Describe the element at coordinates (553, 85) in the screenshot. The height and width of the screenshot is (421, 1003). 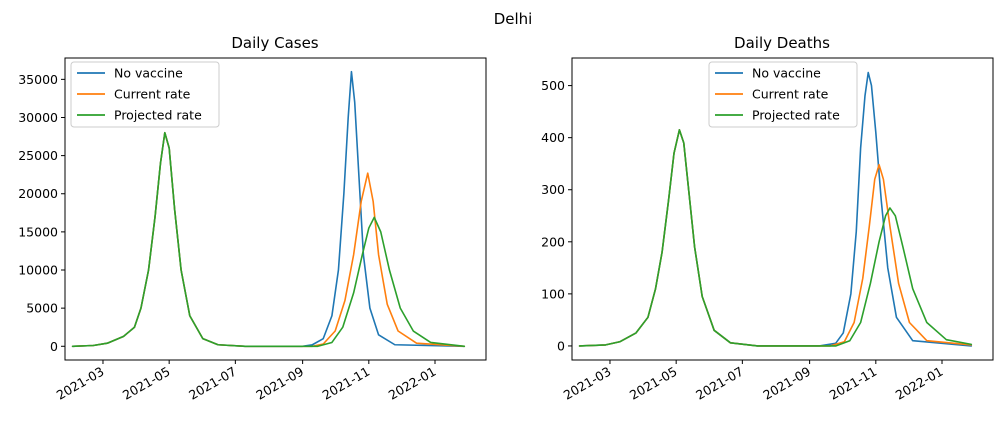
I see `daily-deaths-y-tick-label: 500` at that location.